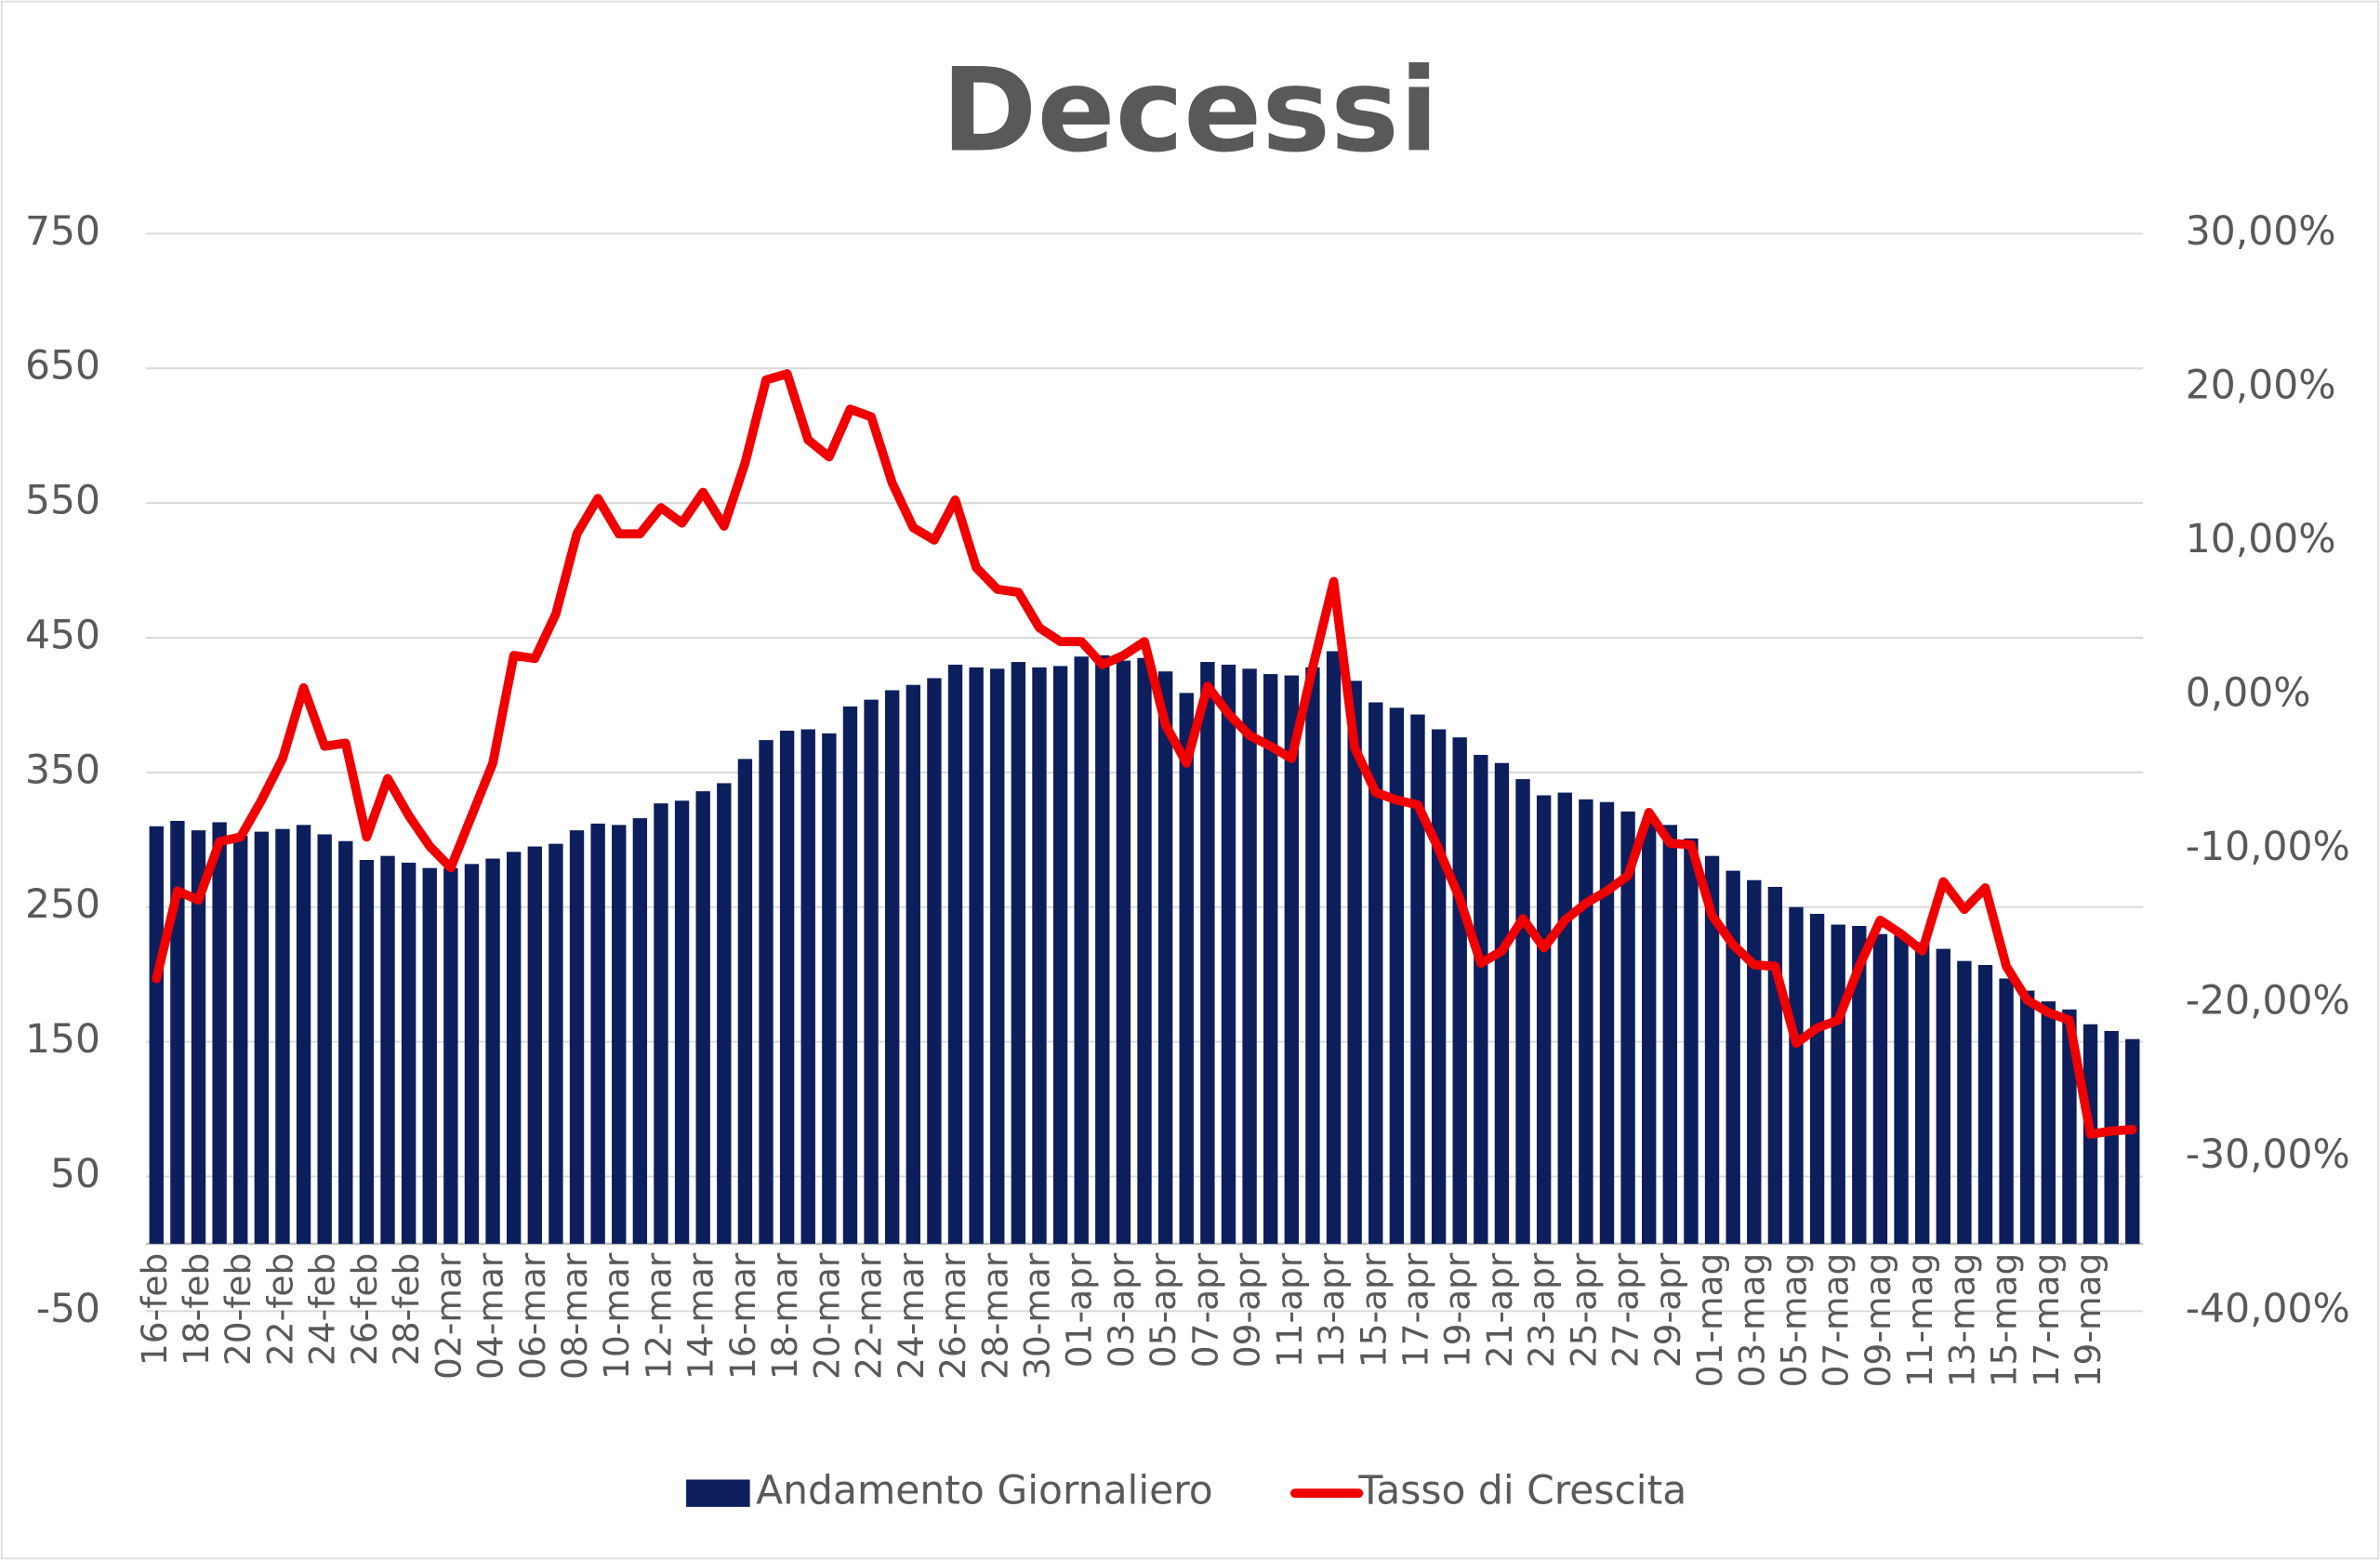  Describe the element at coordinates (1919, 1320) in the screenshot. I see `x-tick-label: 11-mag` at that location.